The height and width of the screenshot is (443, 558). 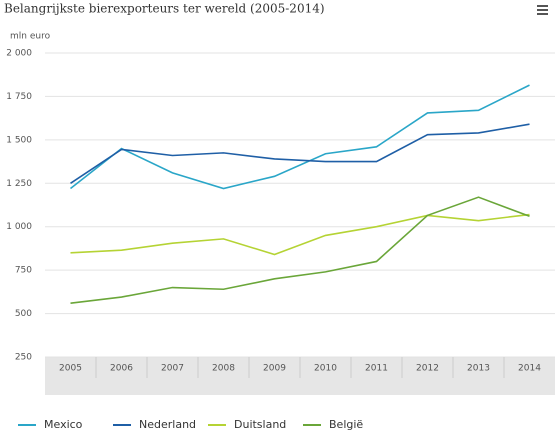 I want to click on y-tick-label: 250, so click(x=23, y=358).